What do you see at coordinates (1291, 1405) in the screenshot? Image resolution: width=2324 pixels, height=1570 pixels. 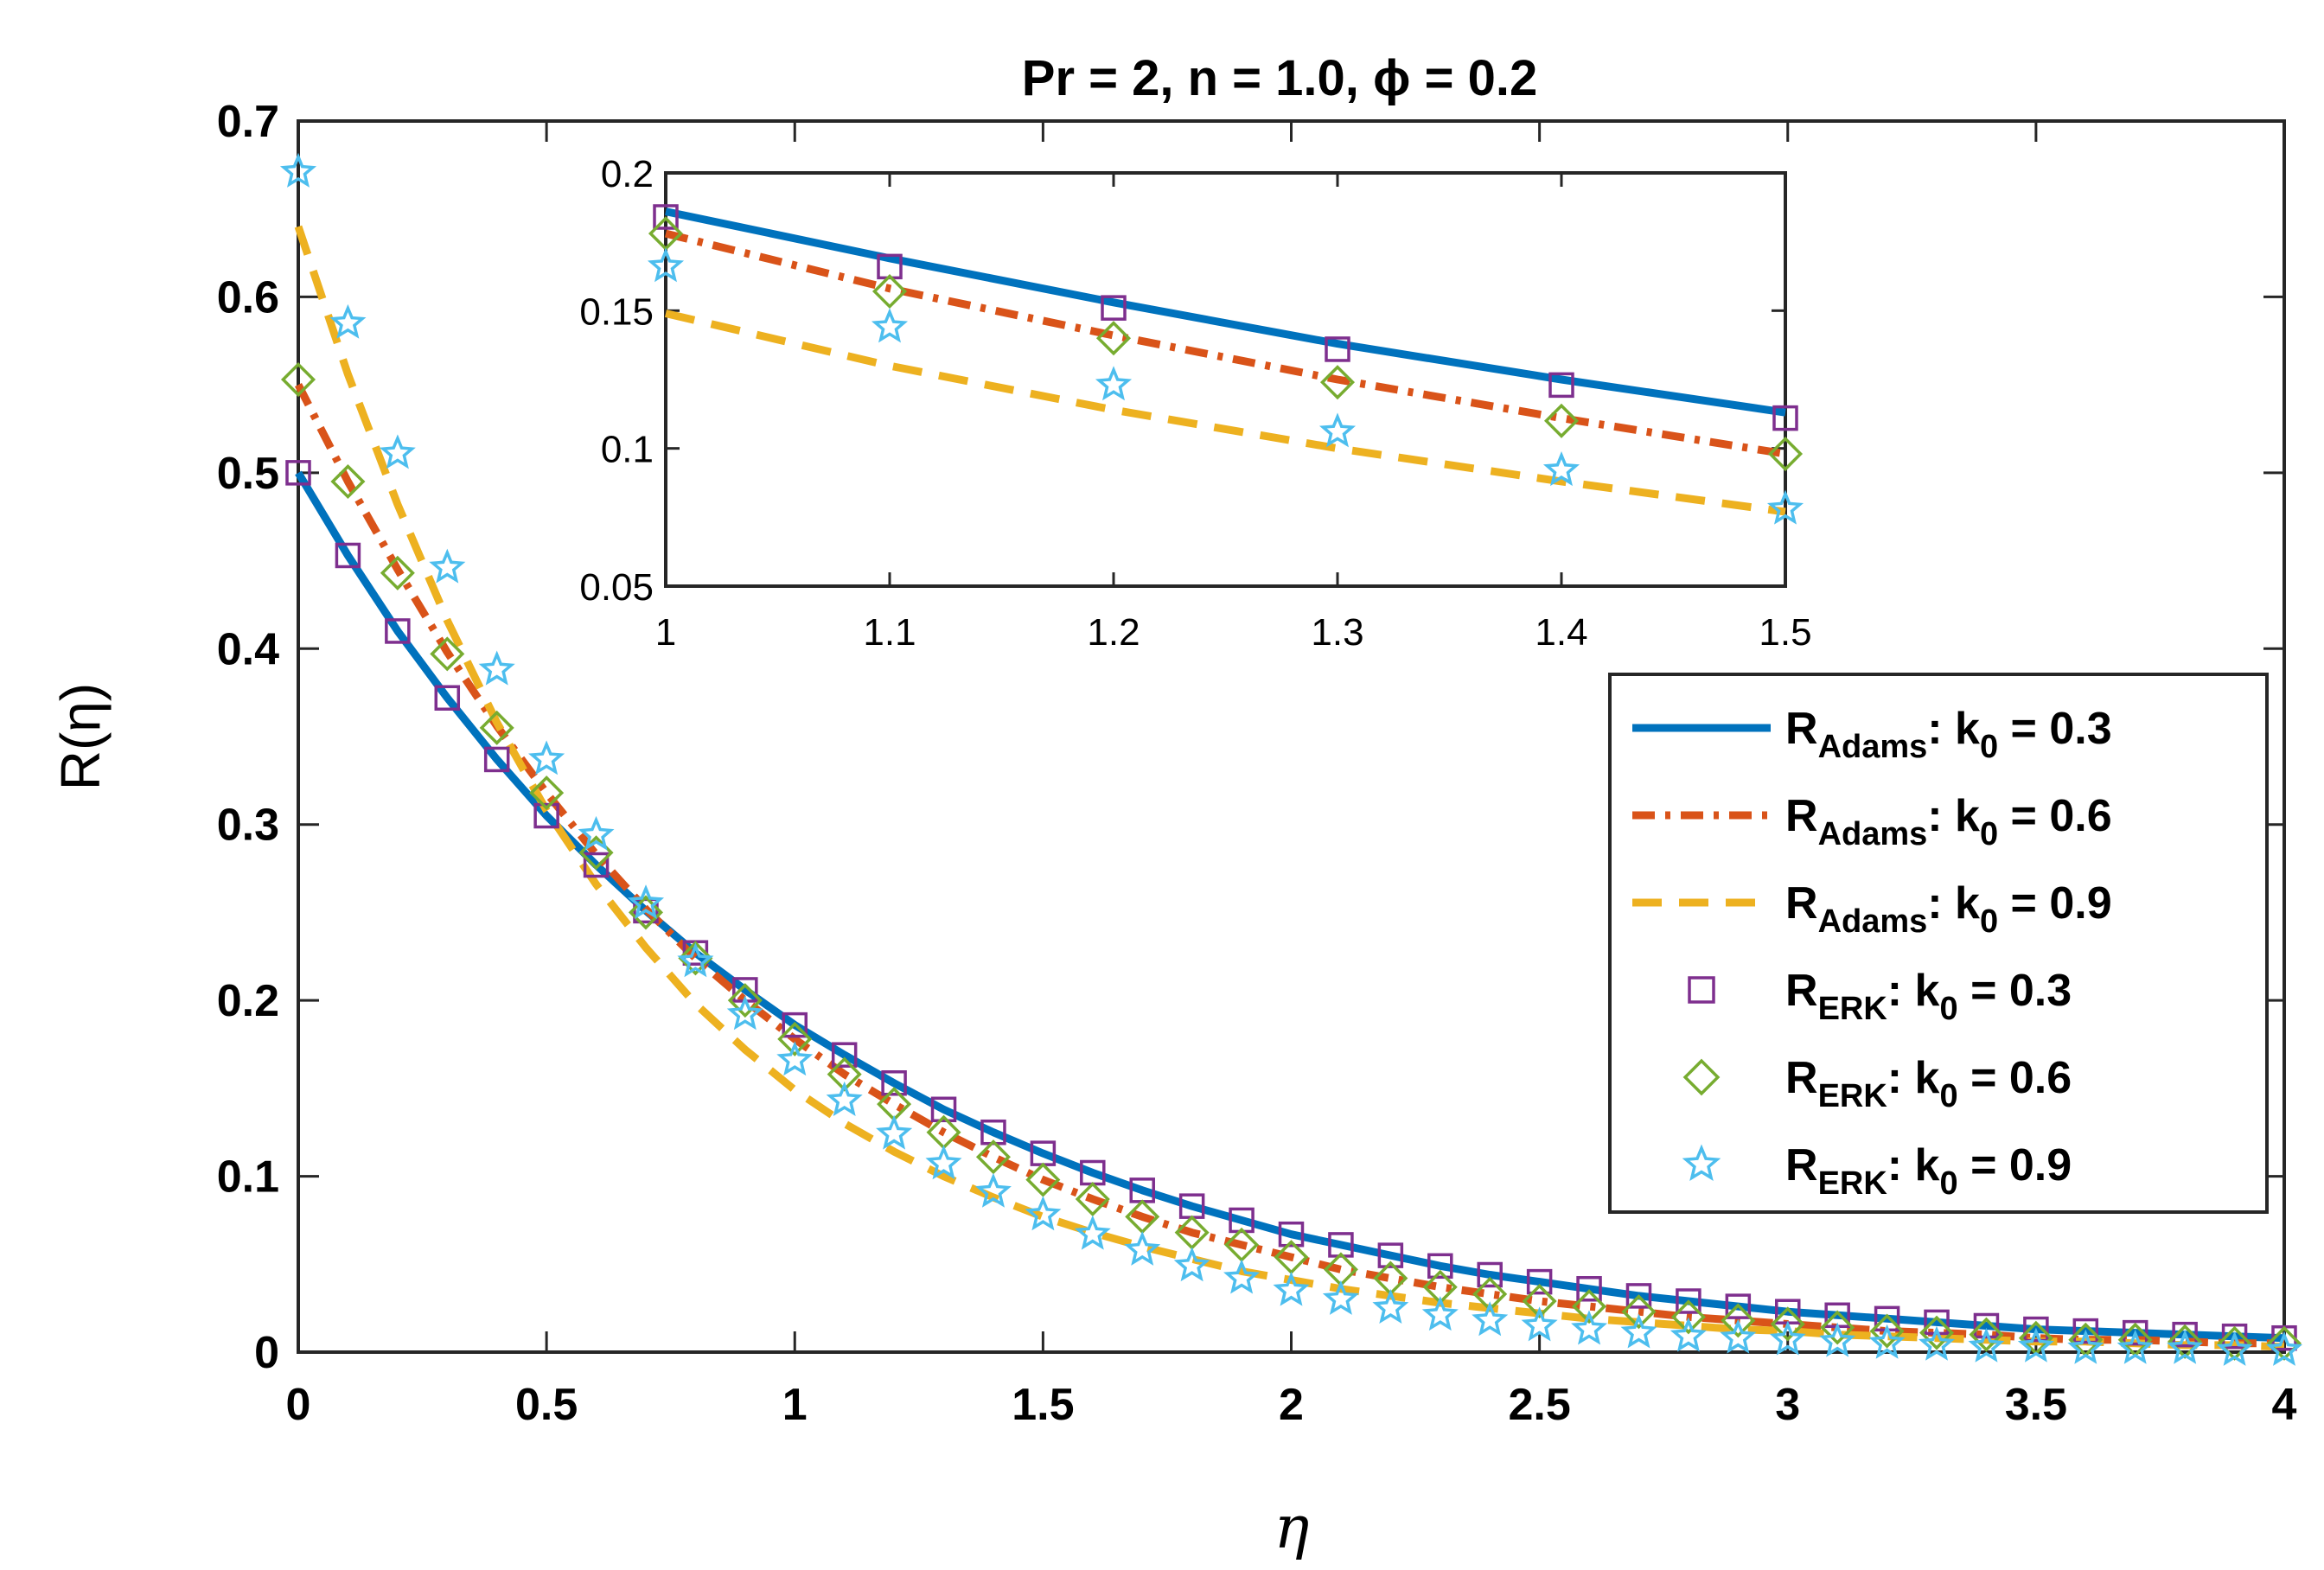 I see `x-tick-label: 2` at bounding box center [1291, 1405].